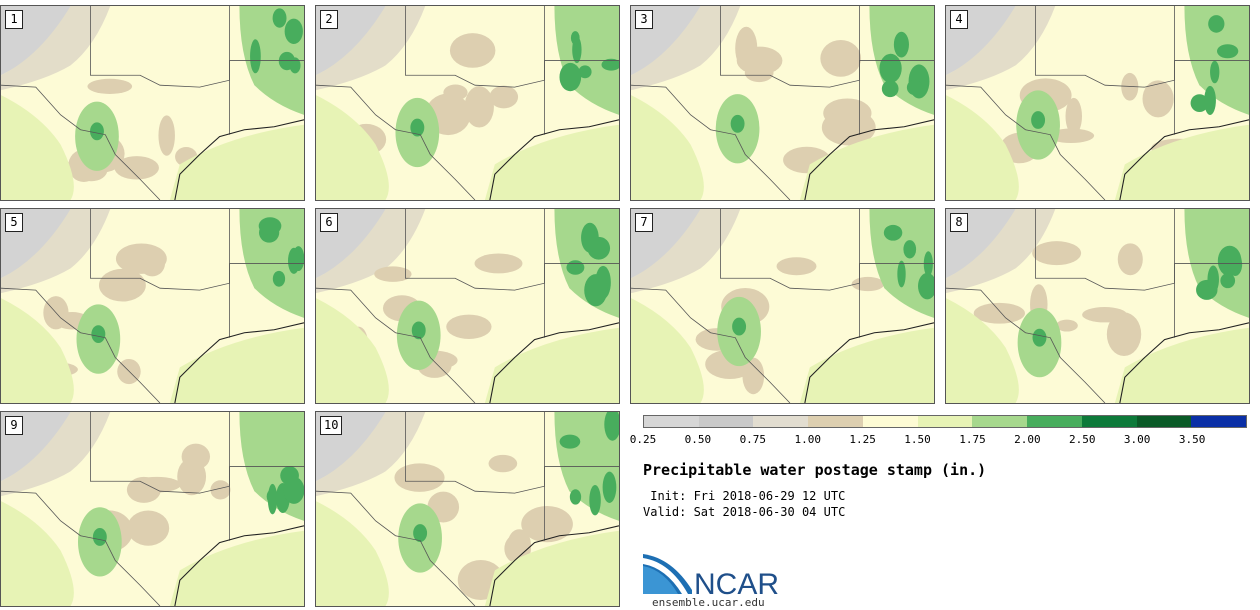 The width and height of the screenshot is (1260, 610). What do you see at coordinates (467, 103) in the screenshot?
I see `map-panel: 2` at bounding box center [467, 103].